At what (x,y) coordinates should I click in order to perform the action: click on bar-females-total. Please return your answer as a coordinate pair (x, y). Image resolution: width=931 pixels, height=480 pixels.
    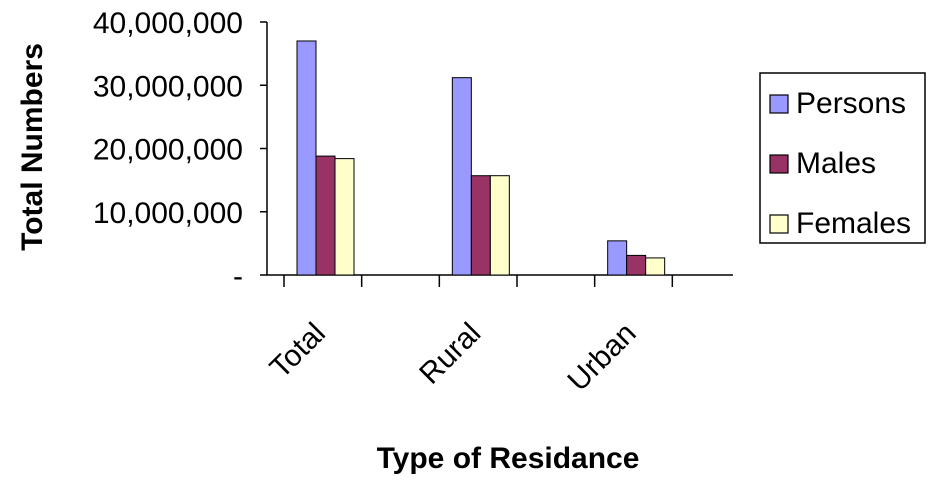
    Looking at the image, I should click on (344, 217).